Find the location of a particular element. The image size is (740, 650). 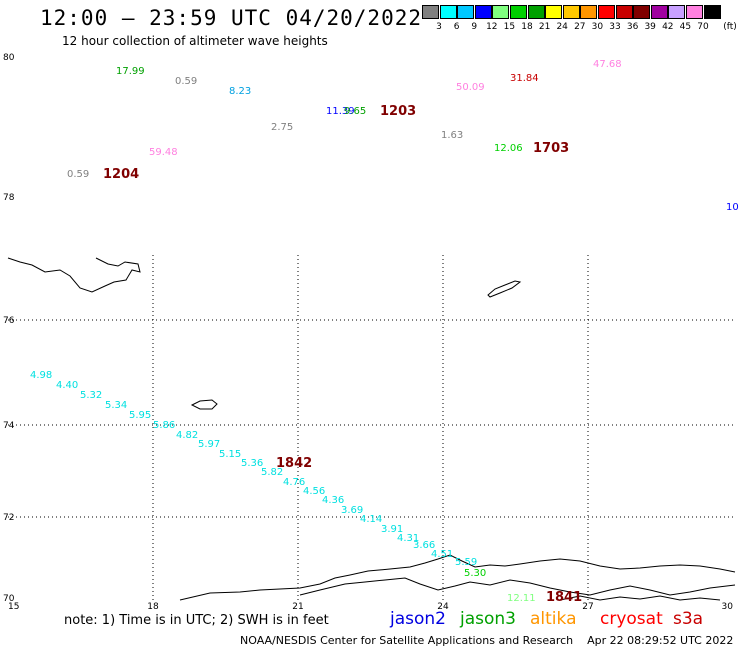

mission-s3a: s3a is located at coordinates (688, 619).